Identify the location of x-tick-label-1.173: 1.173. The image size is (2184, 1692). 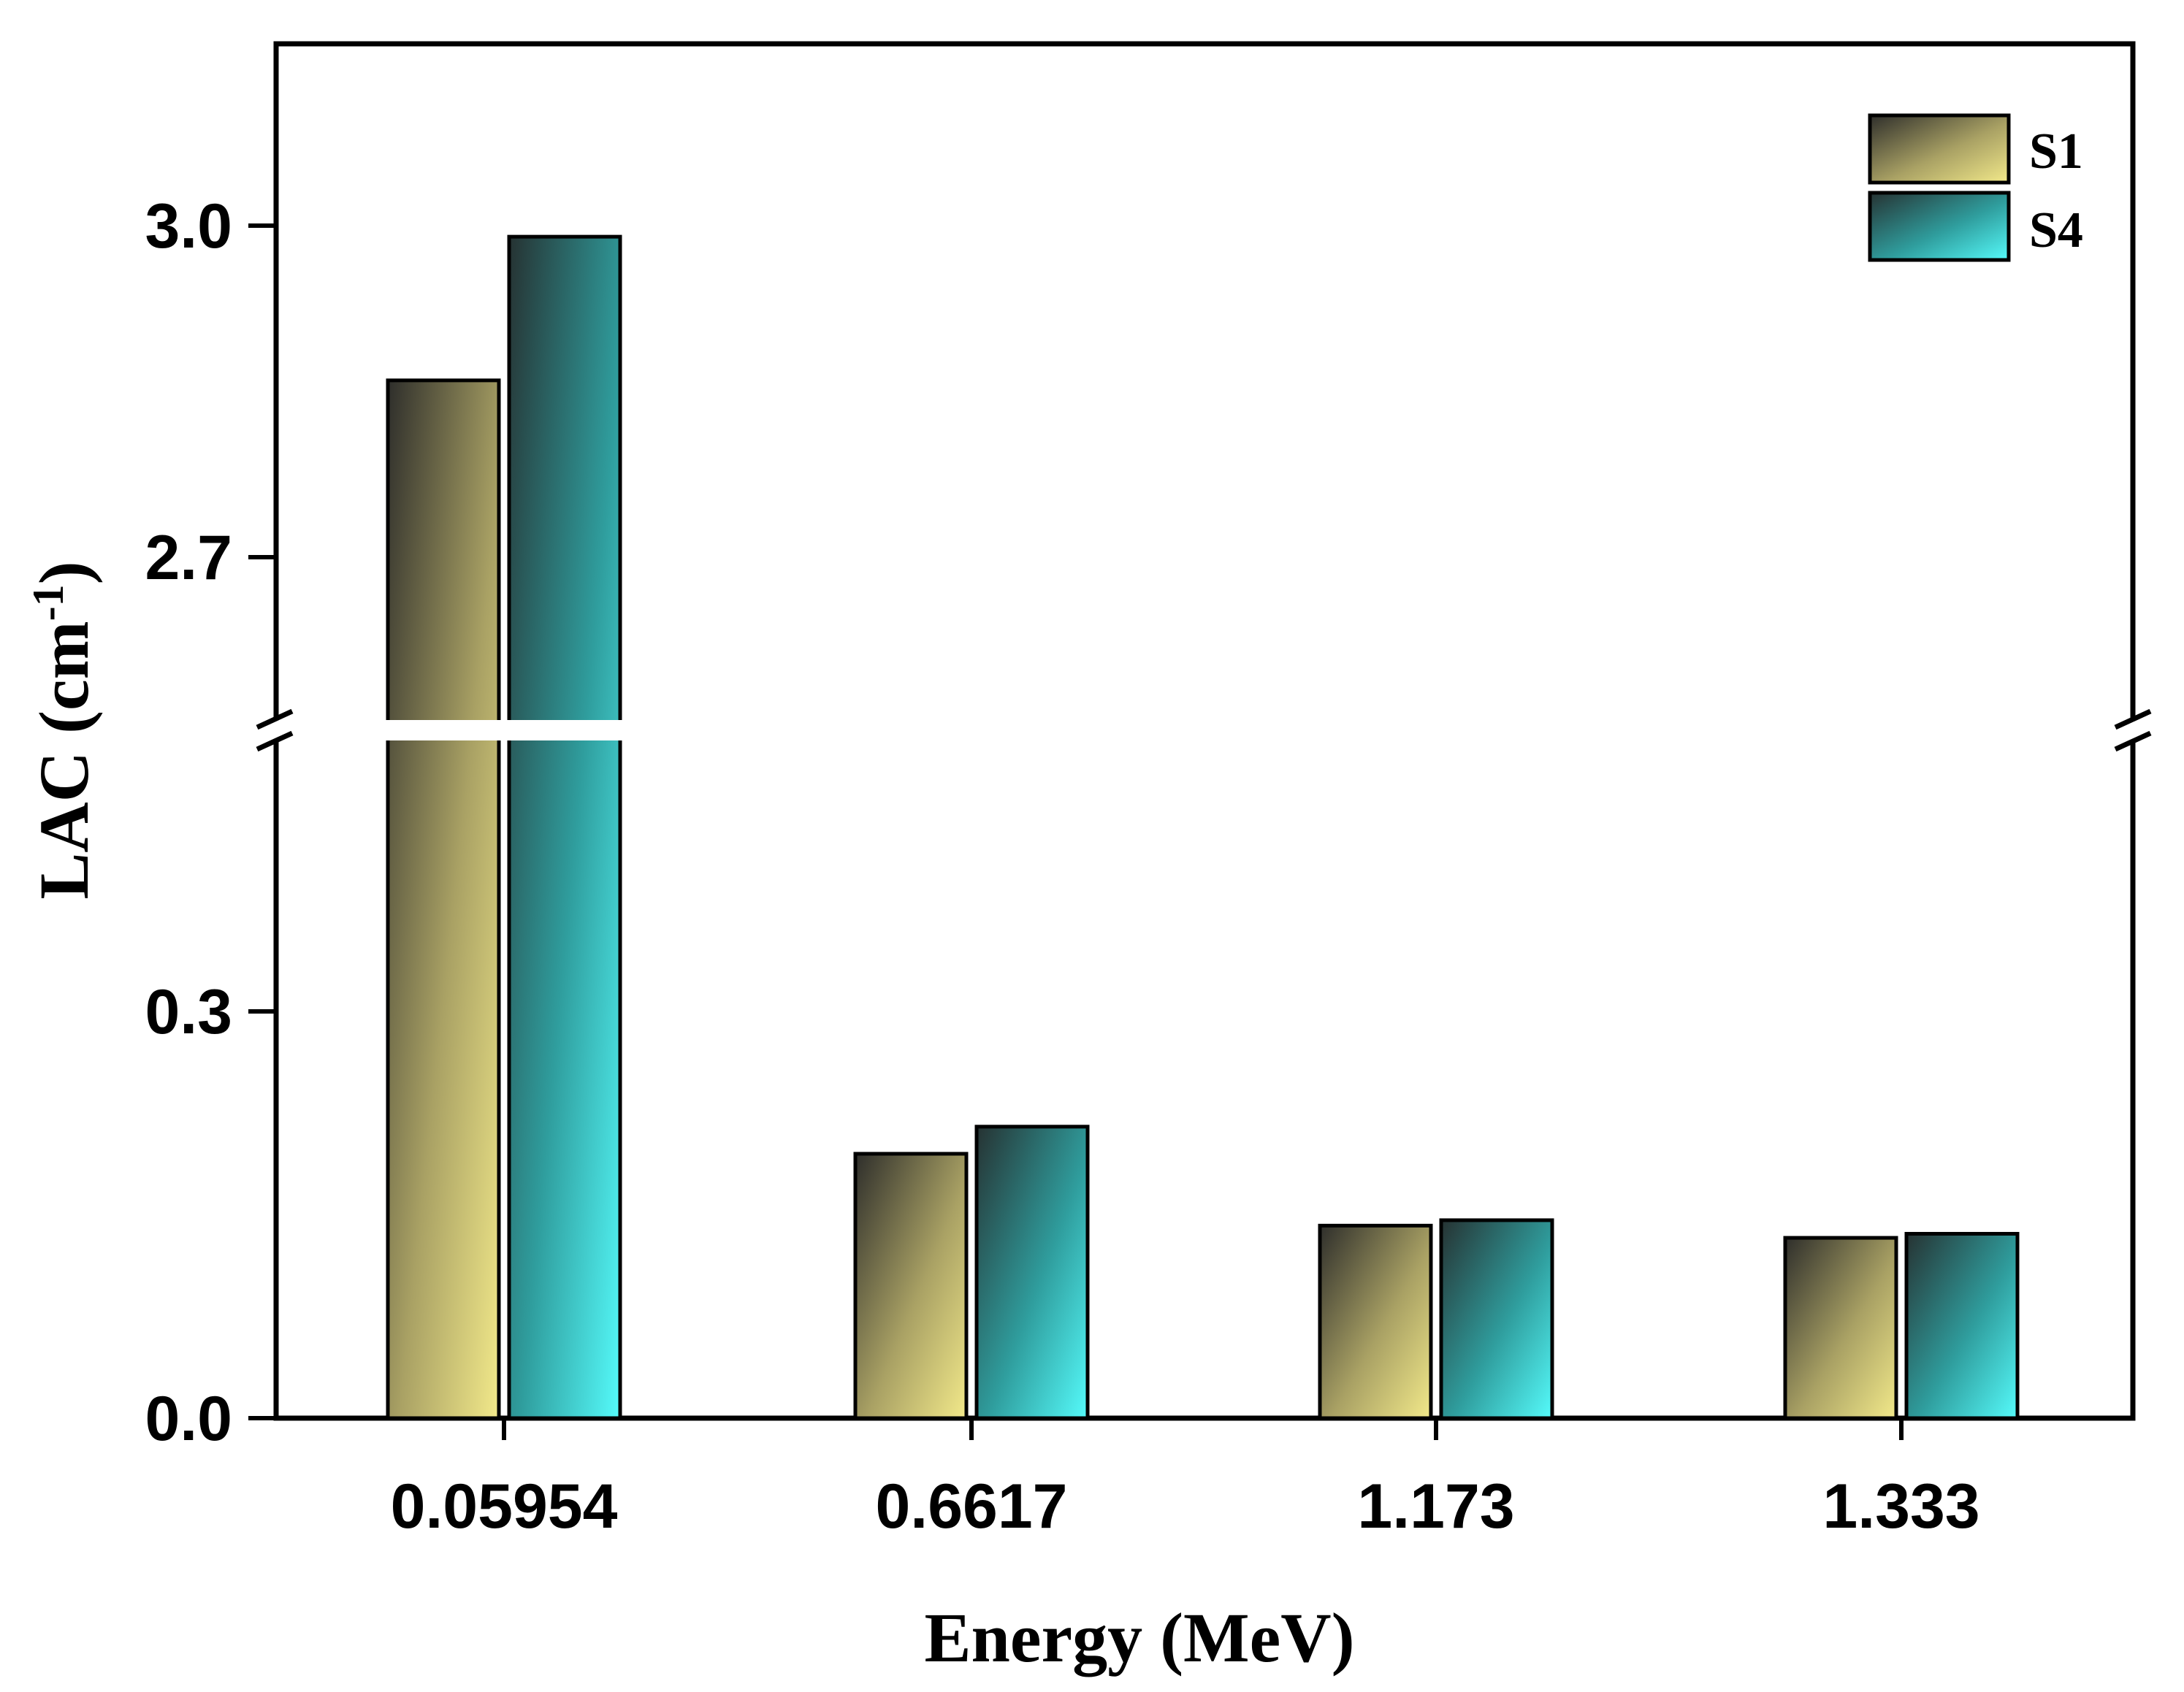
(1435, 1507).